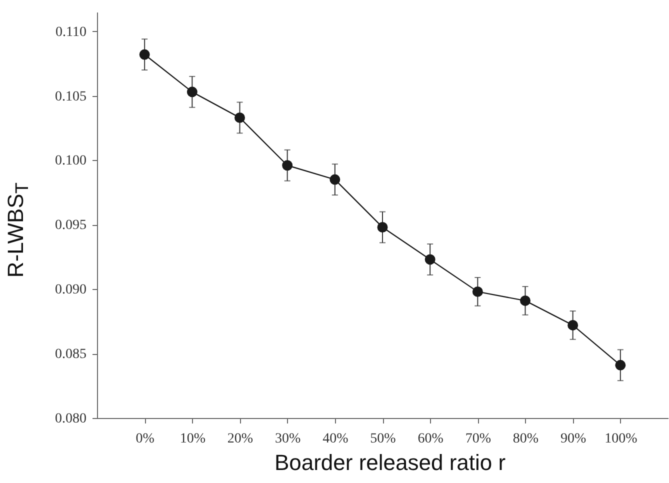  I want to click on y-tick-label: 0.080, so click(70, 419).